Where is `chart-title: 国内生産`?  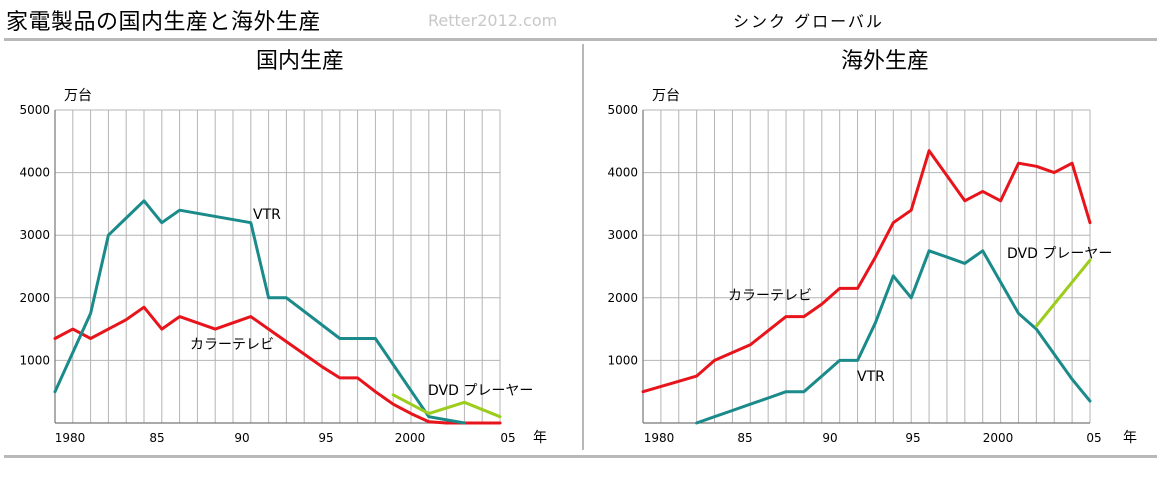 chart-title: 国内生産 is located at coordinates (300, 61).